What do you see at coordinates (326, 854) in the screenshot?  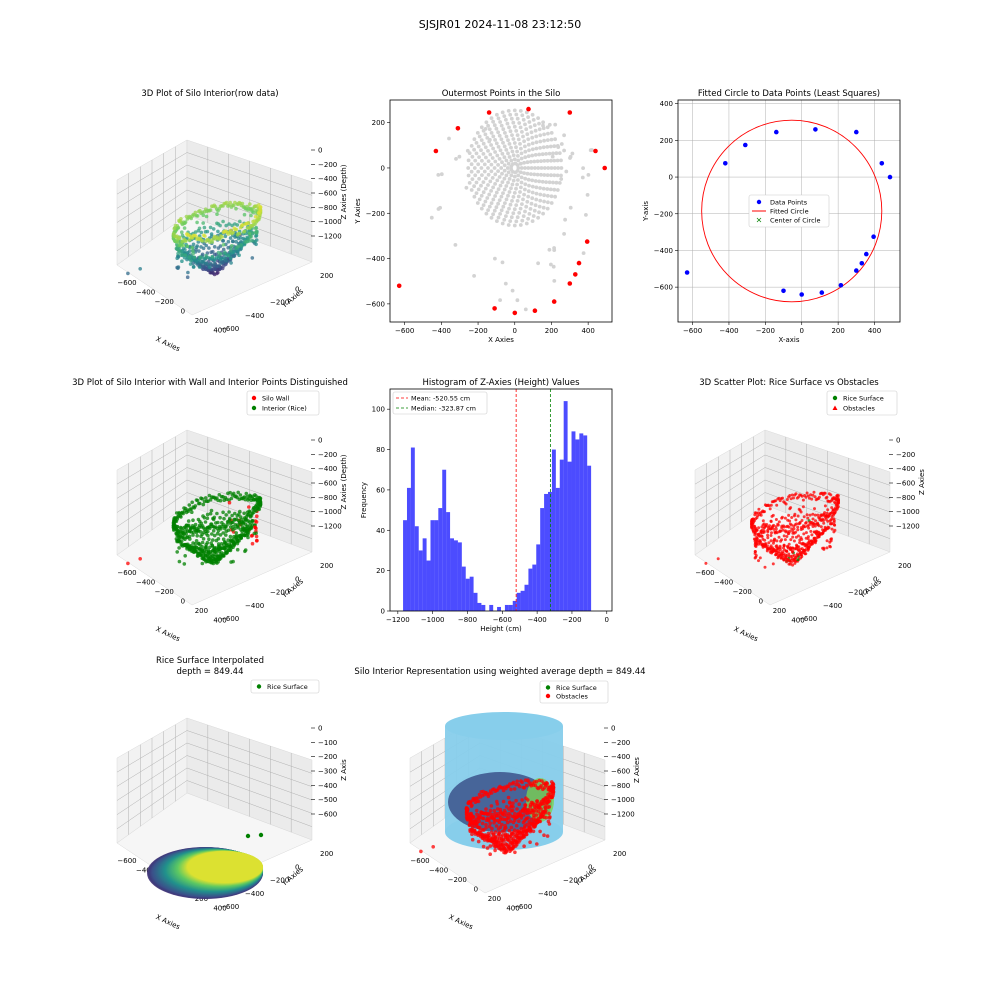 I see `y-tick-label: 200` at bounding box center [326, 854].